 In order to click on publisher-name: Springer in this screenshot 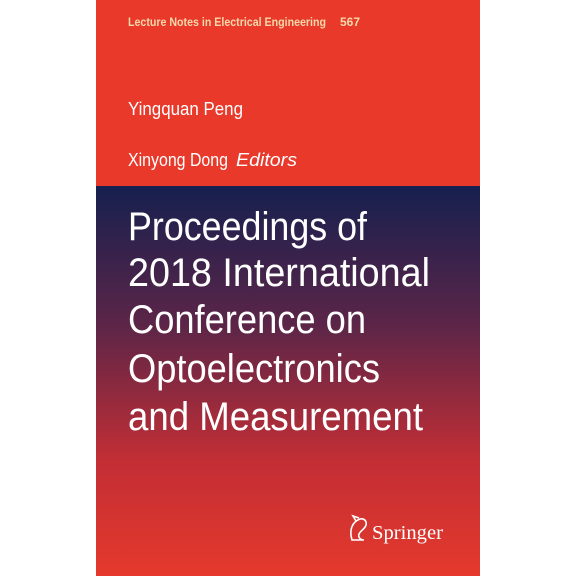, I will do `click(407, 533)`.